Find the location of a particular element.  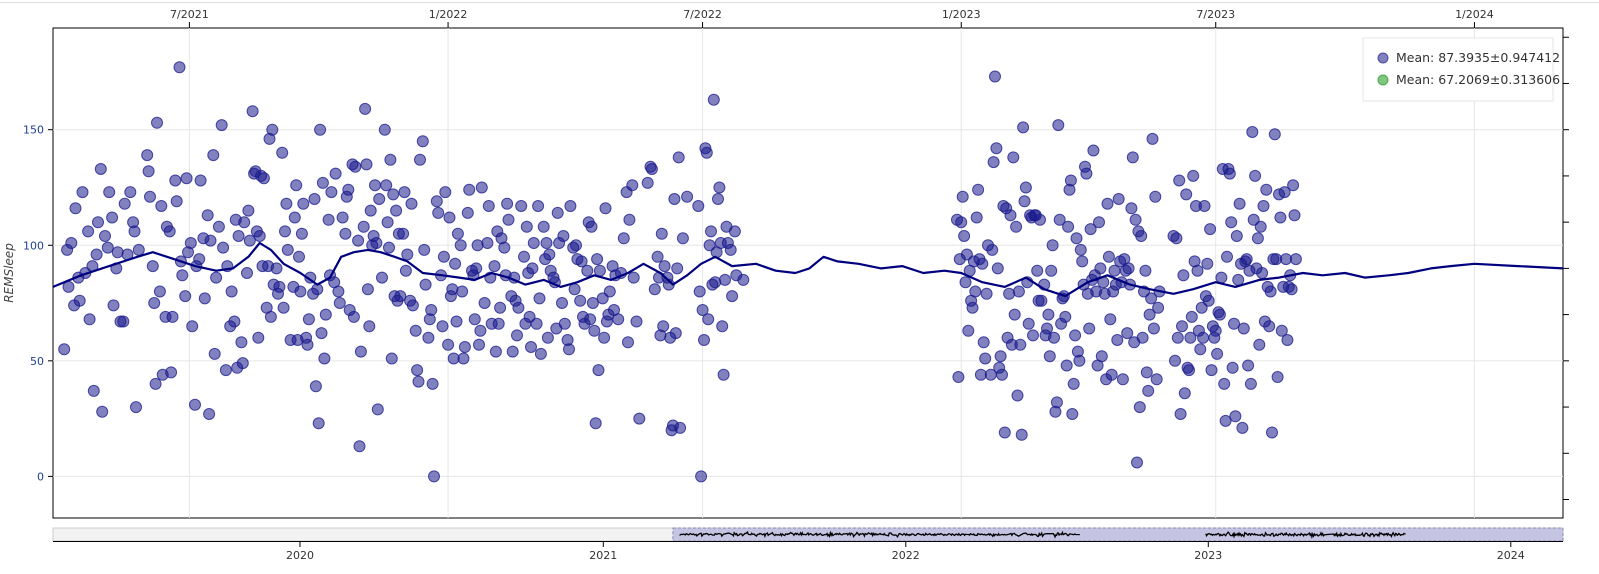

navigator-sparkline-path is located at coordinates (1042, 535).